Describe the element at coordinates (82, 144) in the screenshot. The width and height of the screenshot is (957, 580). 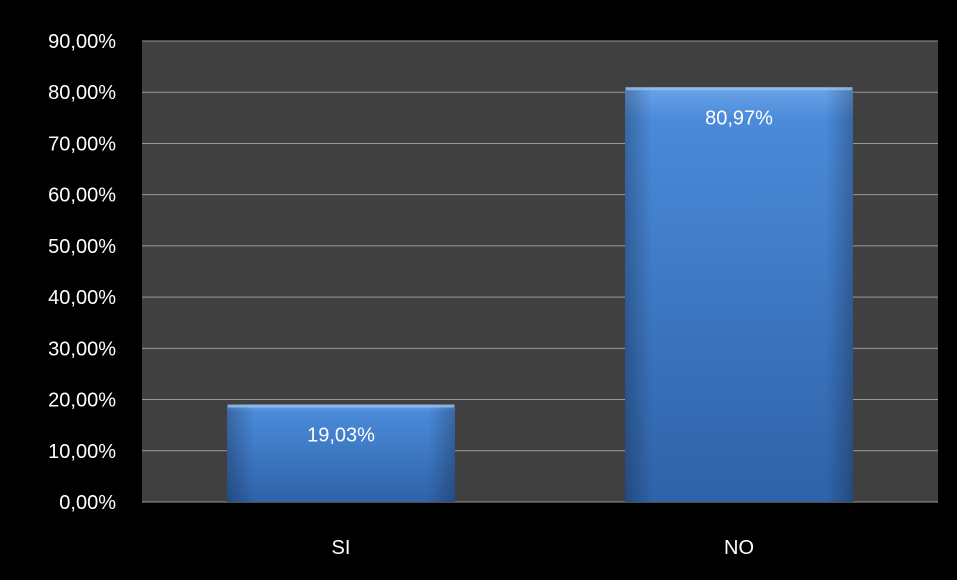
I see `y-tick-label: 70,00%` at that location.